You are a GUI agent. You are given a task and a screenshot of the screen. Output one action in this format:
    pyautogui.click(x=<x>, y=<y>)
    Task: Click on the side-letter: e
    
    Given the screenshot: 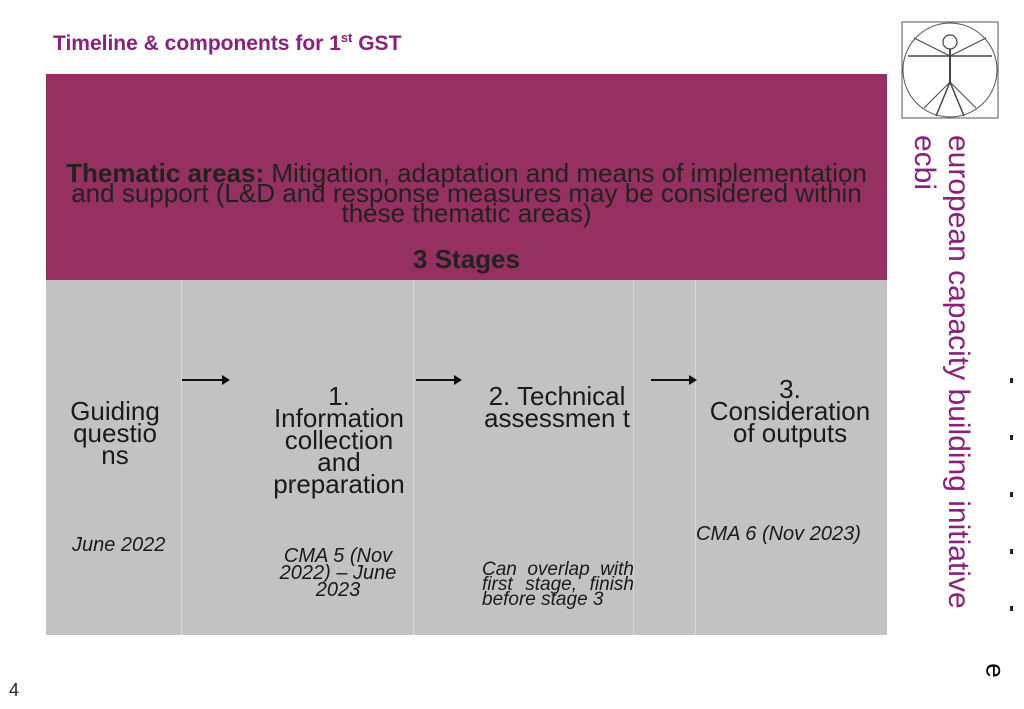 What is the action you would take?
    pyautogui.click(x=995, y=670)
    